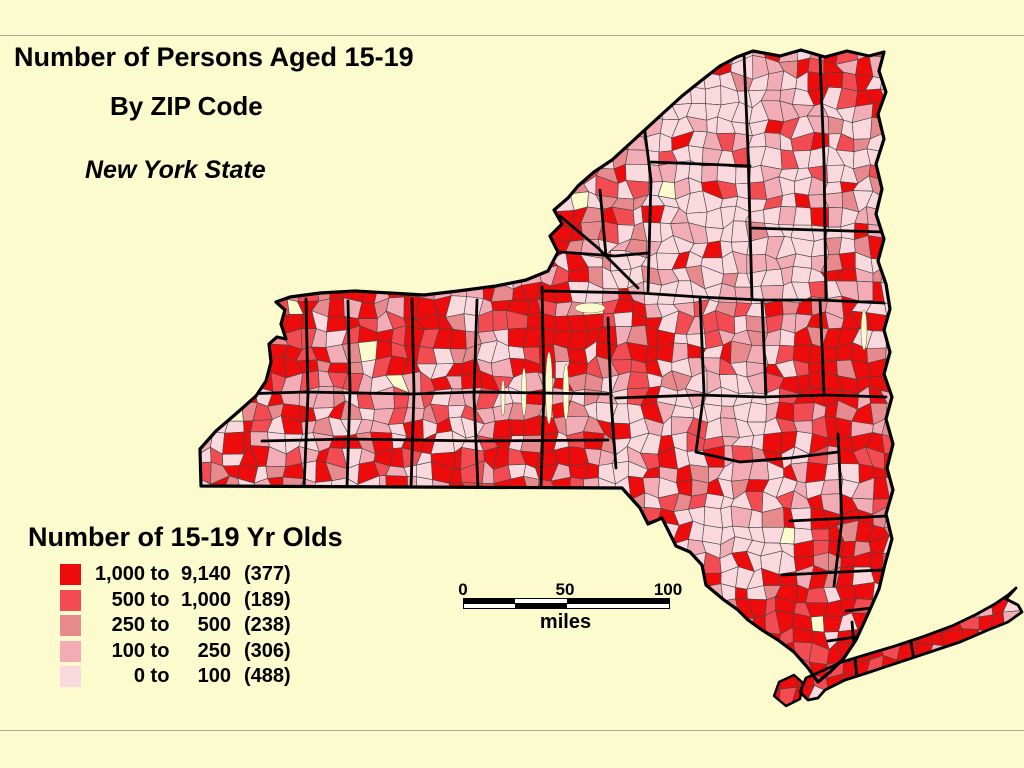 This screenshot has width=1024, height=768. I want to click on legend-zip-count: (189), so click(267, 599).